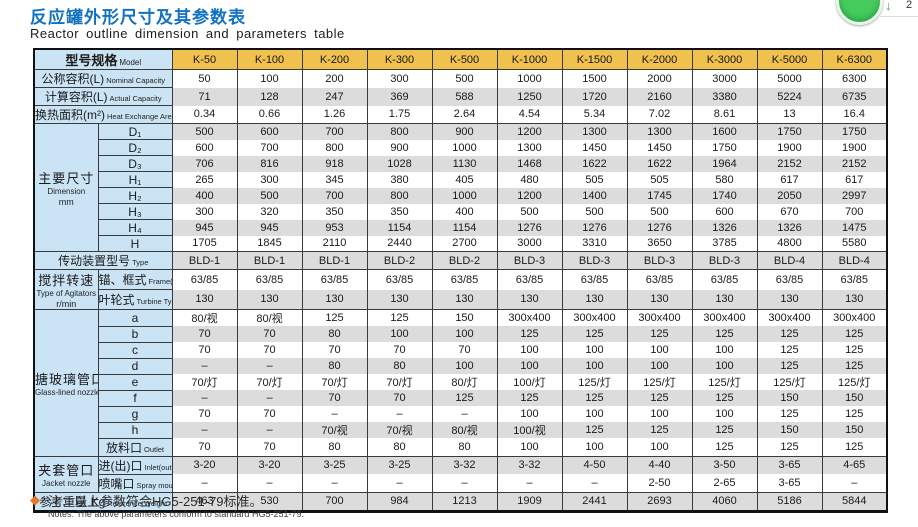  Describe the element at coordinates (103, 501) in the screenshot. I see `row-label: 参考重量 Kg Reference Weight` at that location.